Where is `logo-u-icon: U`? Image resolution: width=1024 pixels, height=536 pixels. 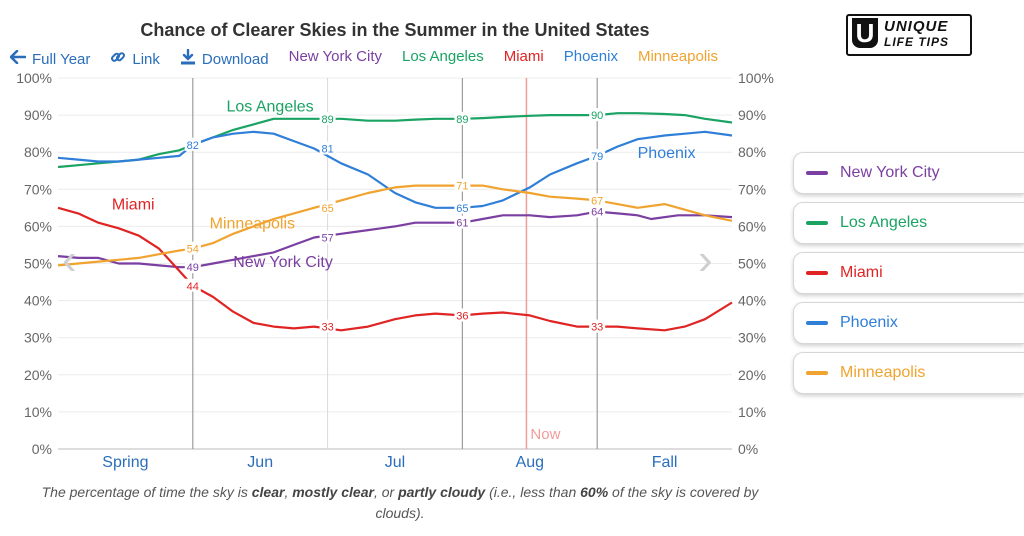 logo-u-icon: U is located at coordinates (865, 33).